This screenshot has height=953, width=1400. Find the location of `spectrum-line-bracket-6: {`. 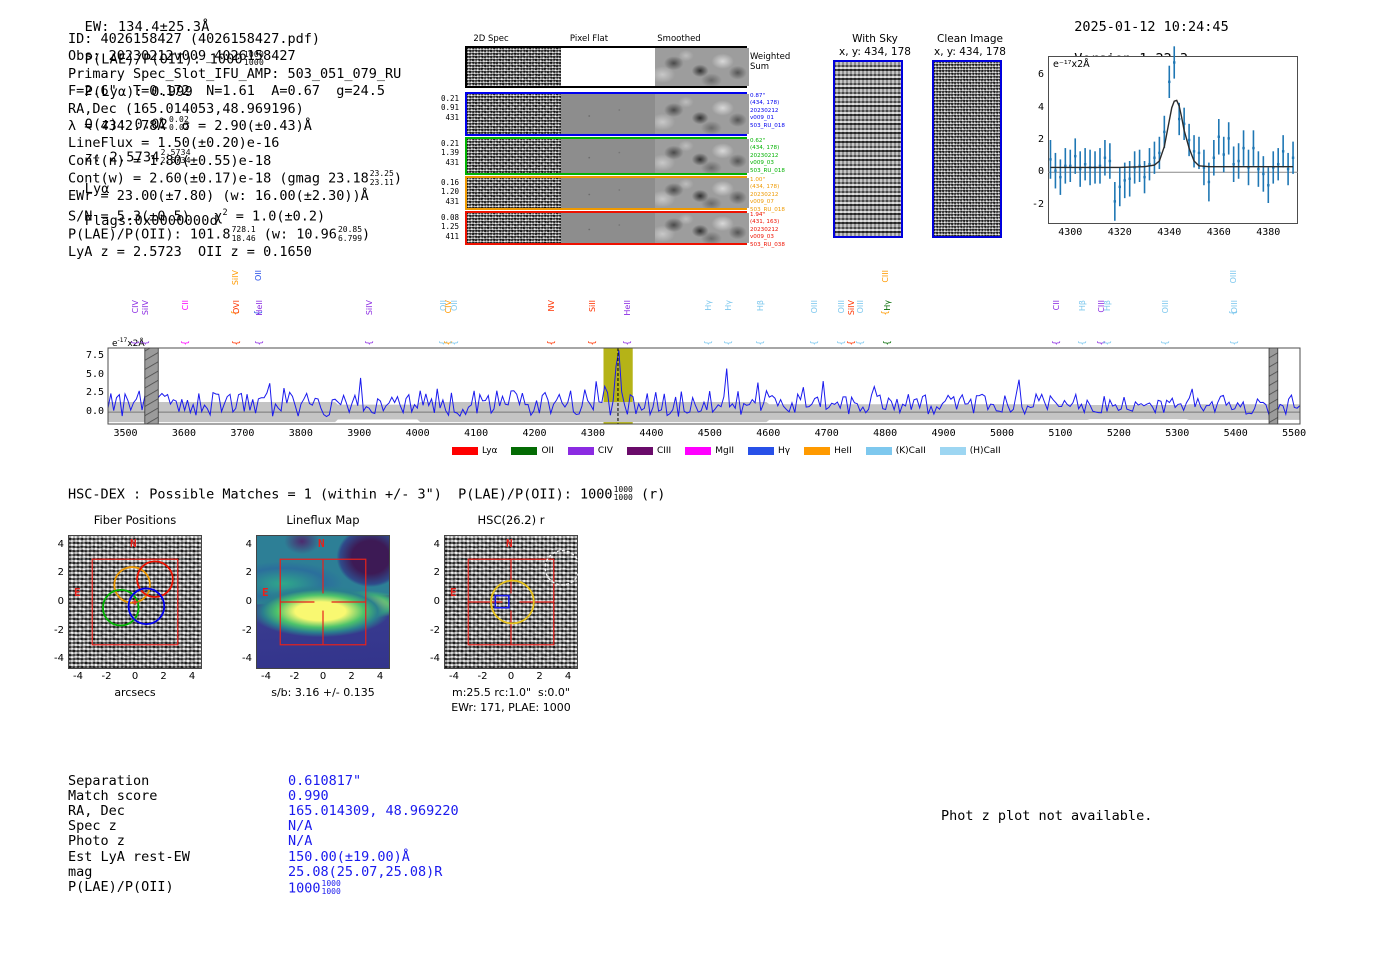

spectrum-line-bracket-6: { is located at coordinates (259, 343).